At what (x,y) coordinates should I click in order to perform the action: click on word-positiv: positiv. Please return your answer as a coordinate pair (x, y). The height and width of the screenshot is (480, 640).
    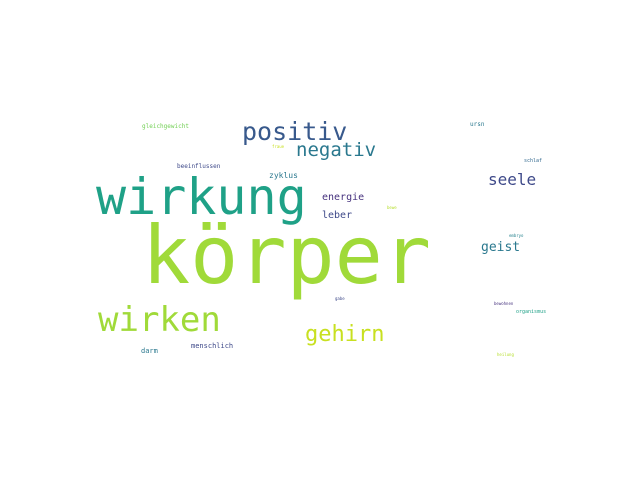
    Looking at the image, I should click on (295, 131).